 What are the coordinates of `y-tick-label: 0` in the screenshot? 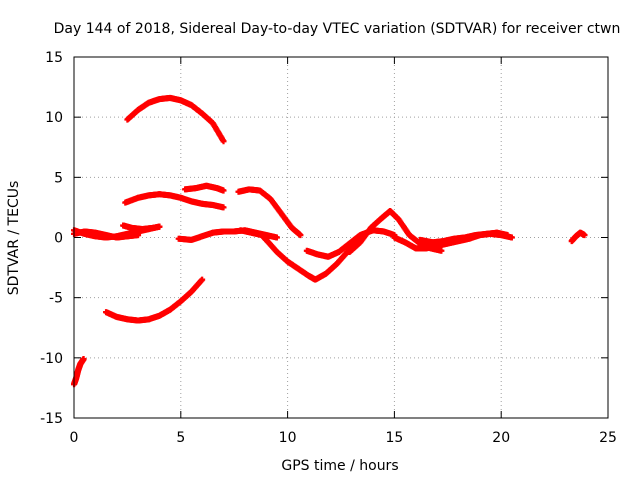 It's located at (58, 239).